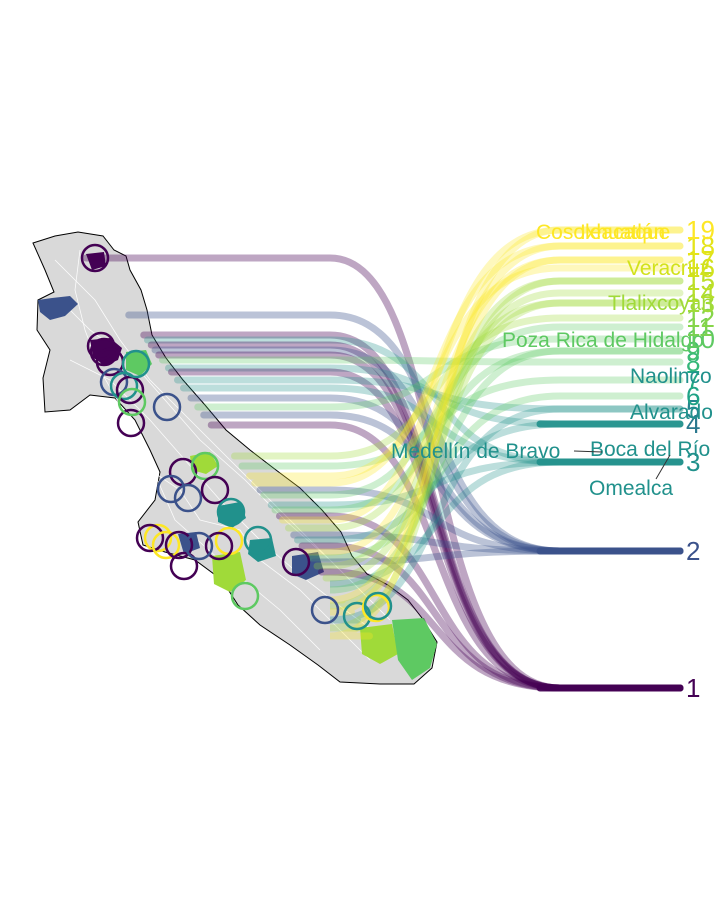  What do you see at coordinates (693, 688) in the screenshot?
I see `rank-label-1: 1` at bounding box center [693, 688].